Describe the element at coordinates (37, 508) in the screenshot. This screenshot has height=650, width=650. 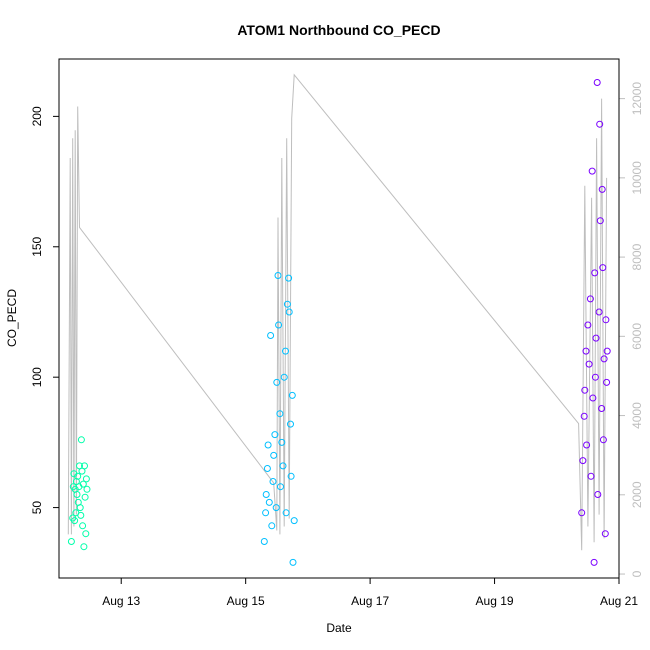
I see `y-tick-label: 50` at that location.